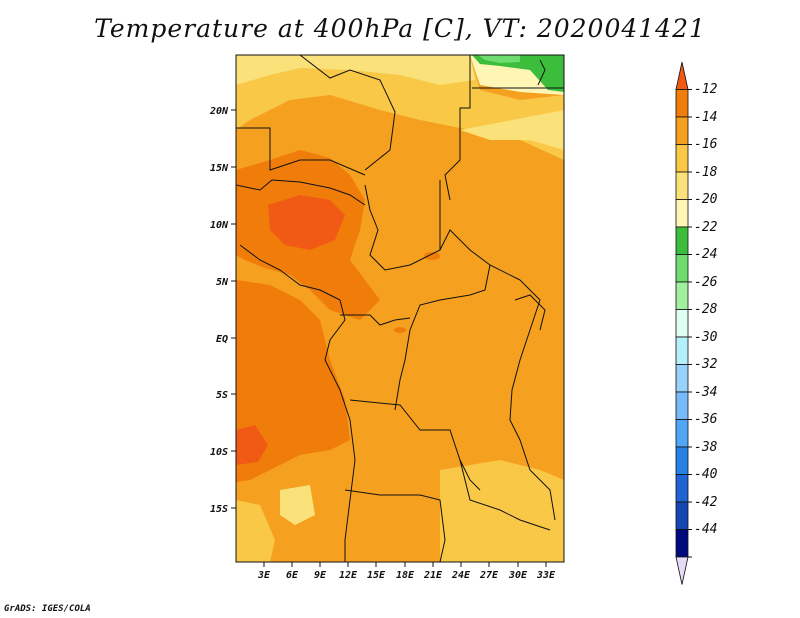 The image size is (800, 618). I want to click on lat-label-15s: 15S, so click(219, 509).